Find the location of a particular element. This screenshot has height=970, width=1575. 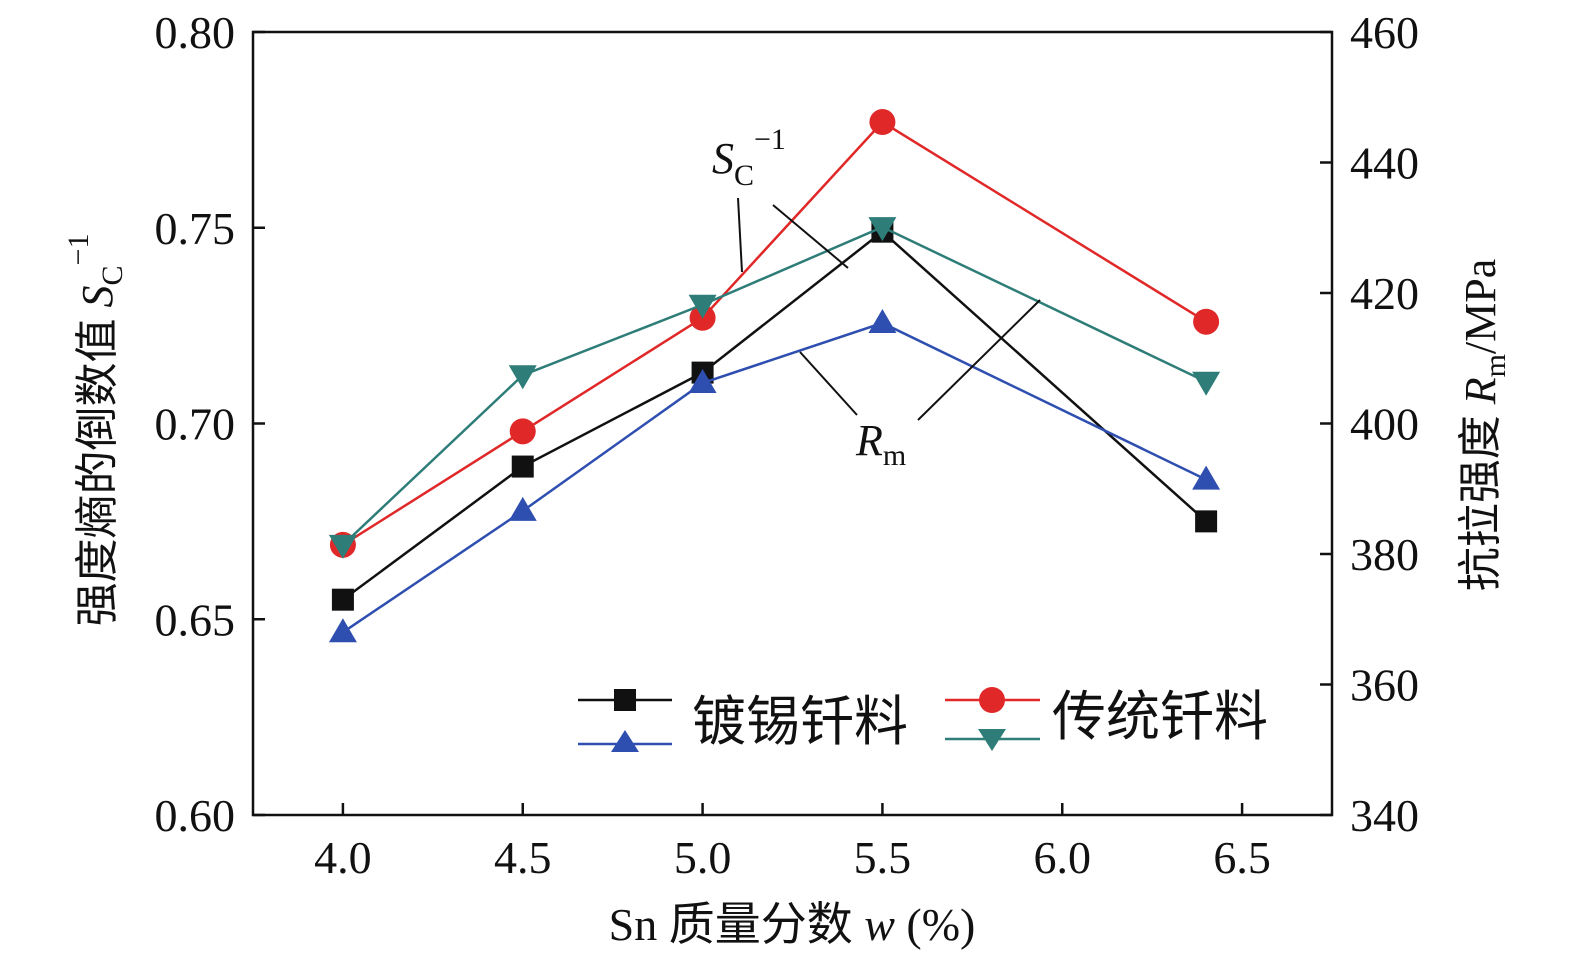

y-right-tick-label: 420 is located at coordinates (1384, 293).